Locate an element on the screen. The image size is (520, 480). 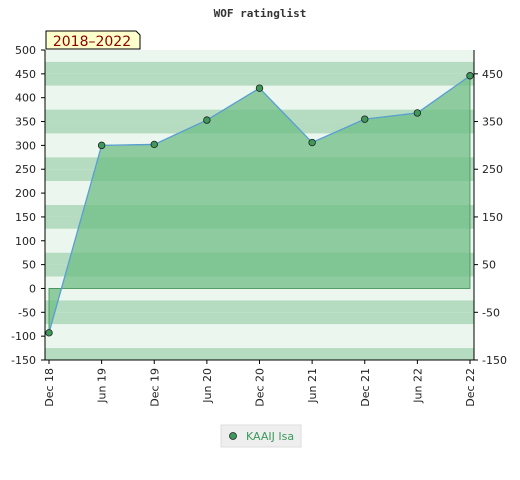
y-tick-label-left: 300 is located at coordinates (25, 145).